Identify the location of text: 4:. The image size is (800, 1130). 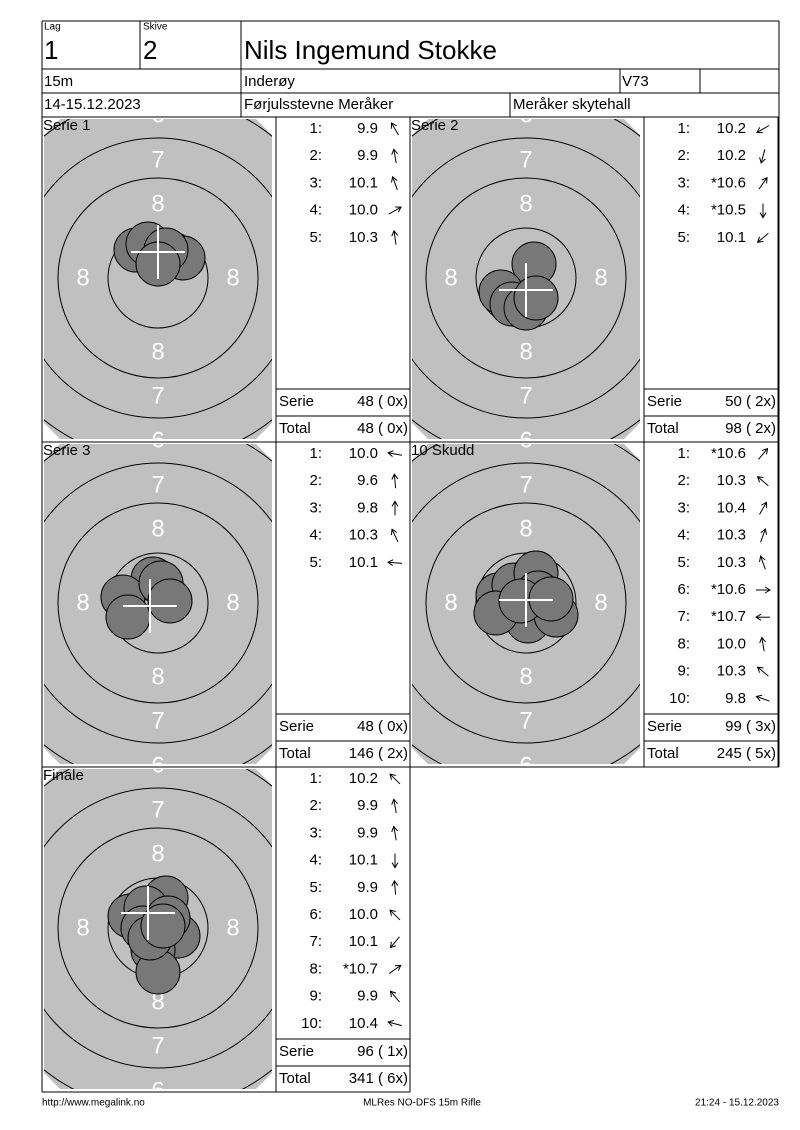
(683, 210).